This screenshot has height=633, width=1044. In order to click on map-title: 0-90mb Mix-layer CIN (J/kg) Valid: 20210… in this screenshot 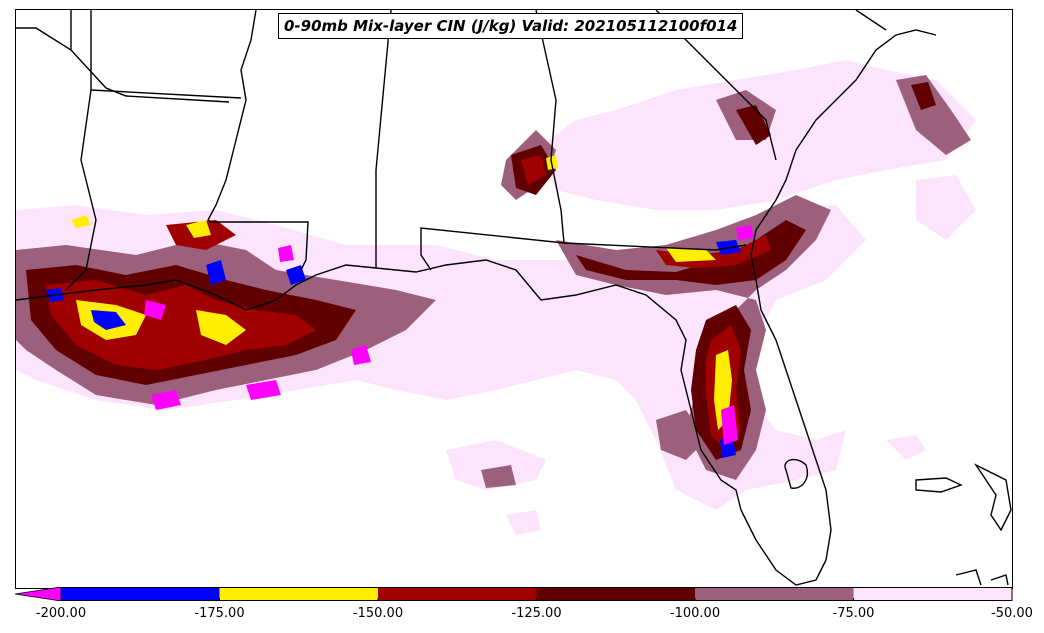, I will do `click(511, 26)`.